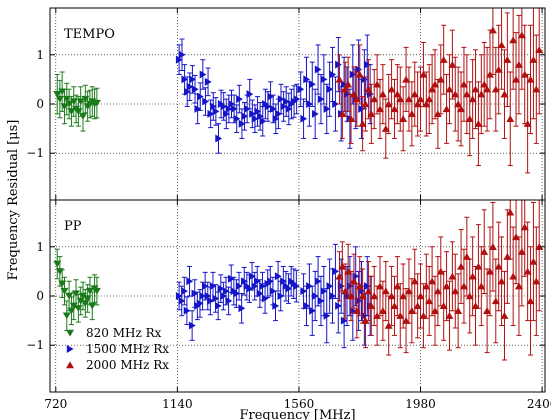 Image resolution: width=551 pixels, height=420 pixels. What do you see at coordinates (40, 104) in the screenshot?
I see `y-tick-label: 0` at bounding box center [40, 104].